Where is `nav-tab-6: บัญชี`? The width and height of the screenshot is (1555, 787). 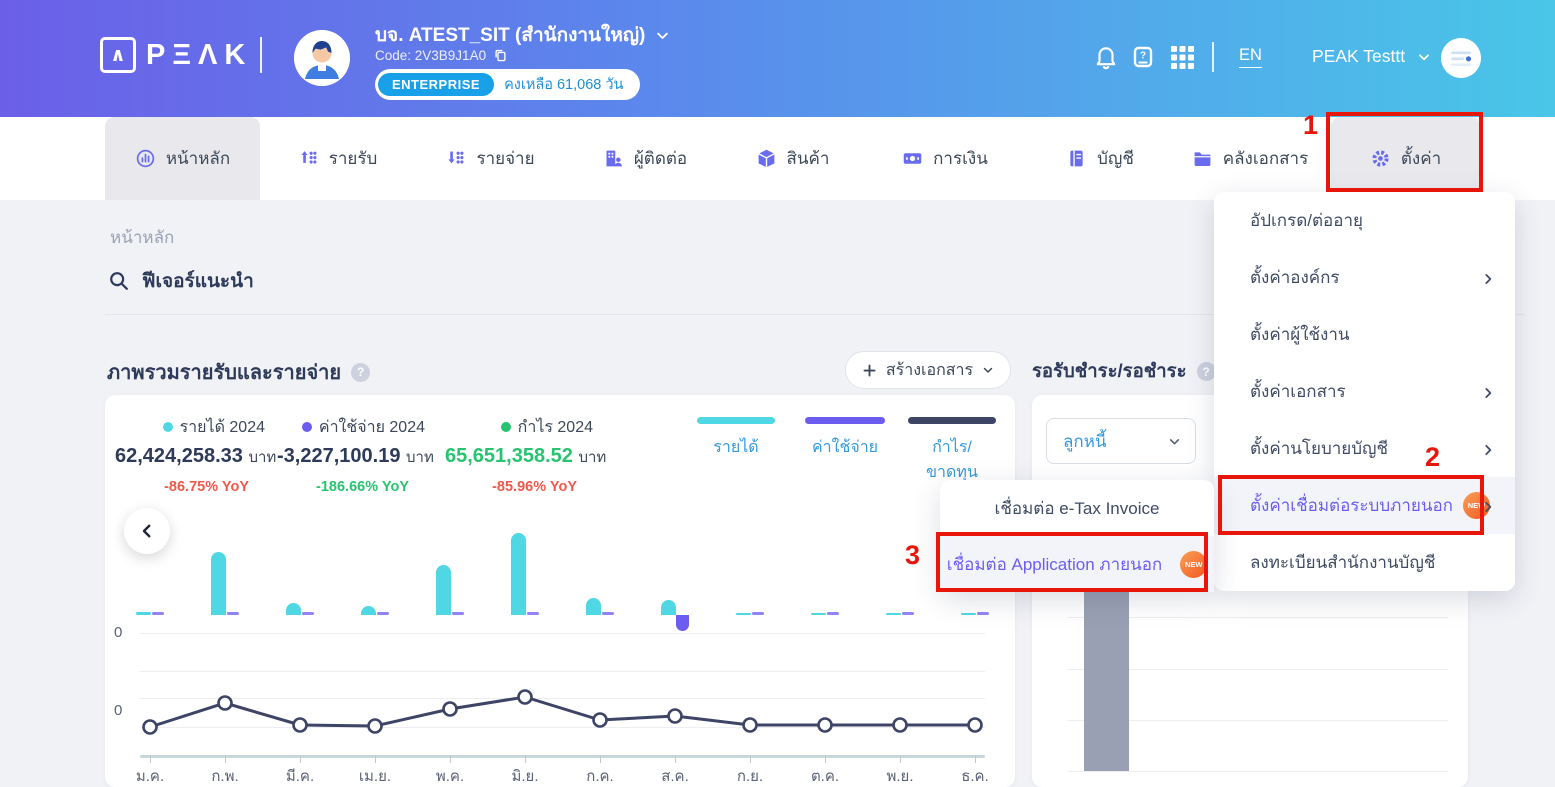 nav-tab-6: บัญชี is located at coordinates (1100, 158).